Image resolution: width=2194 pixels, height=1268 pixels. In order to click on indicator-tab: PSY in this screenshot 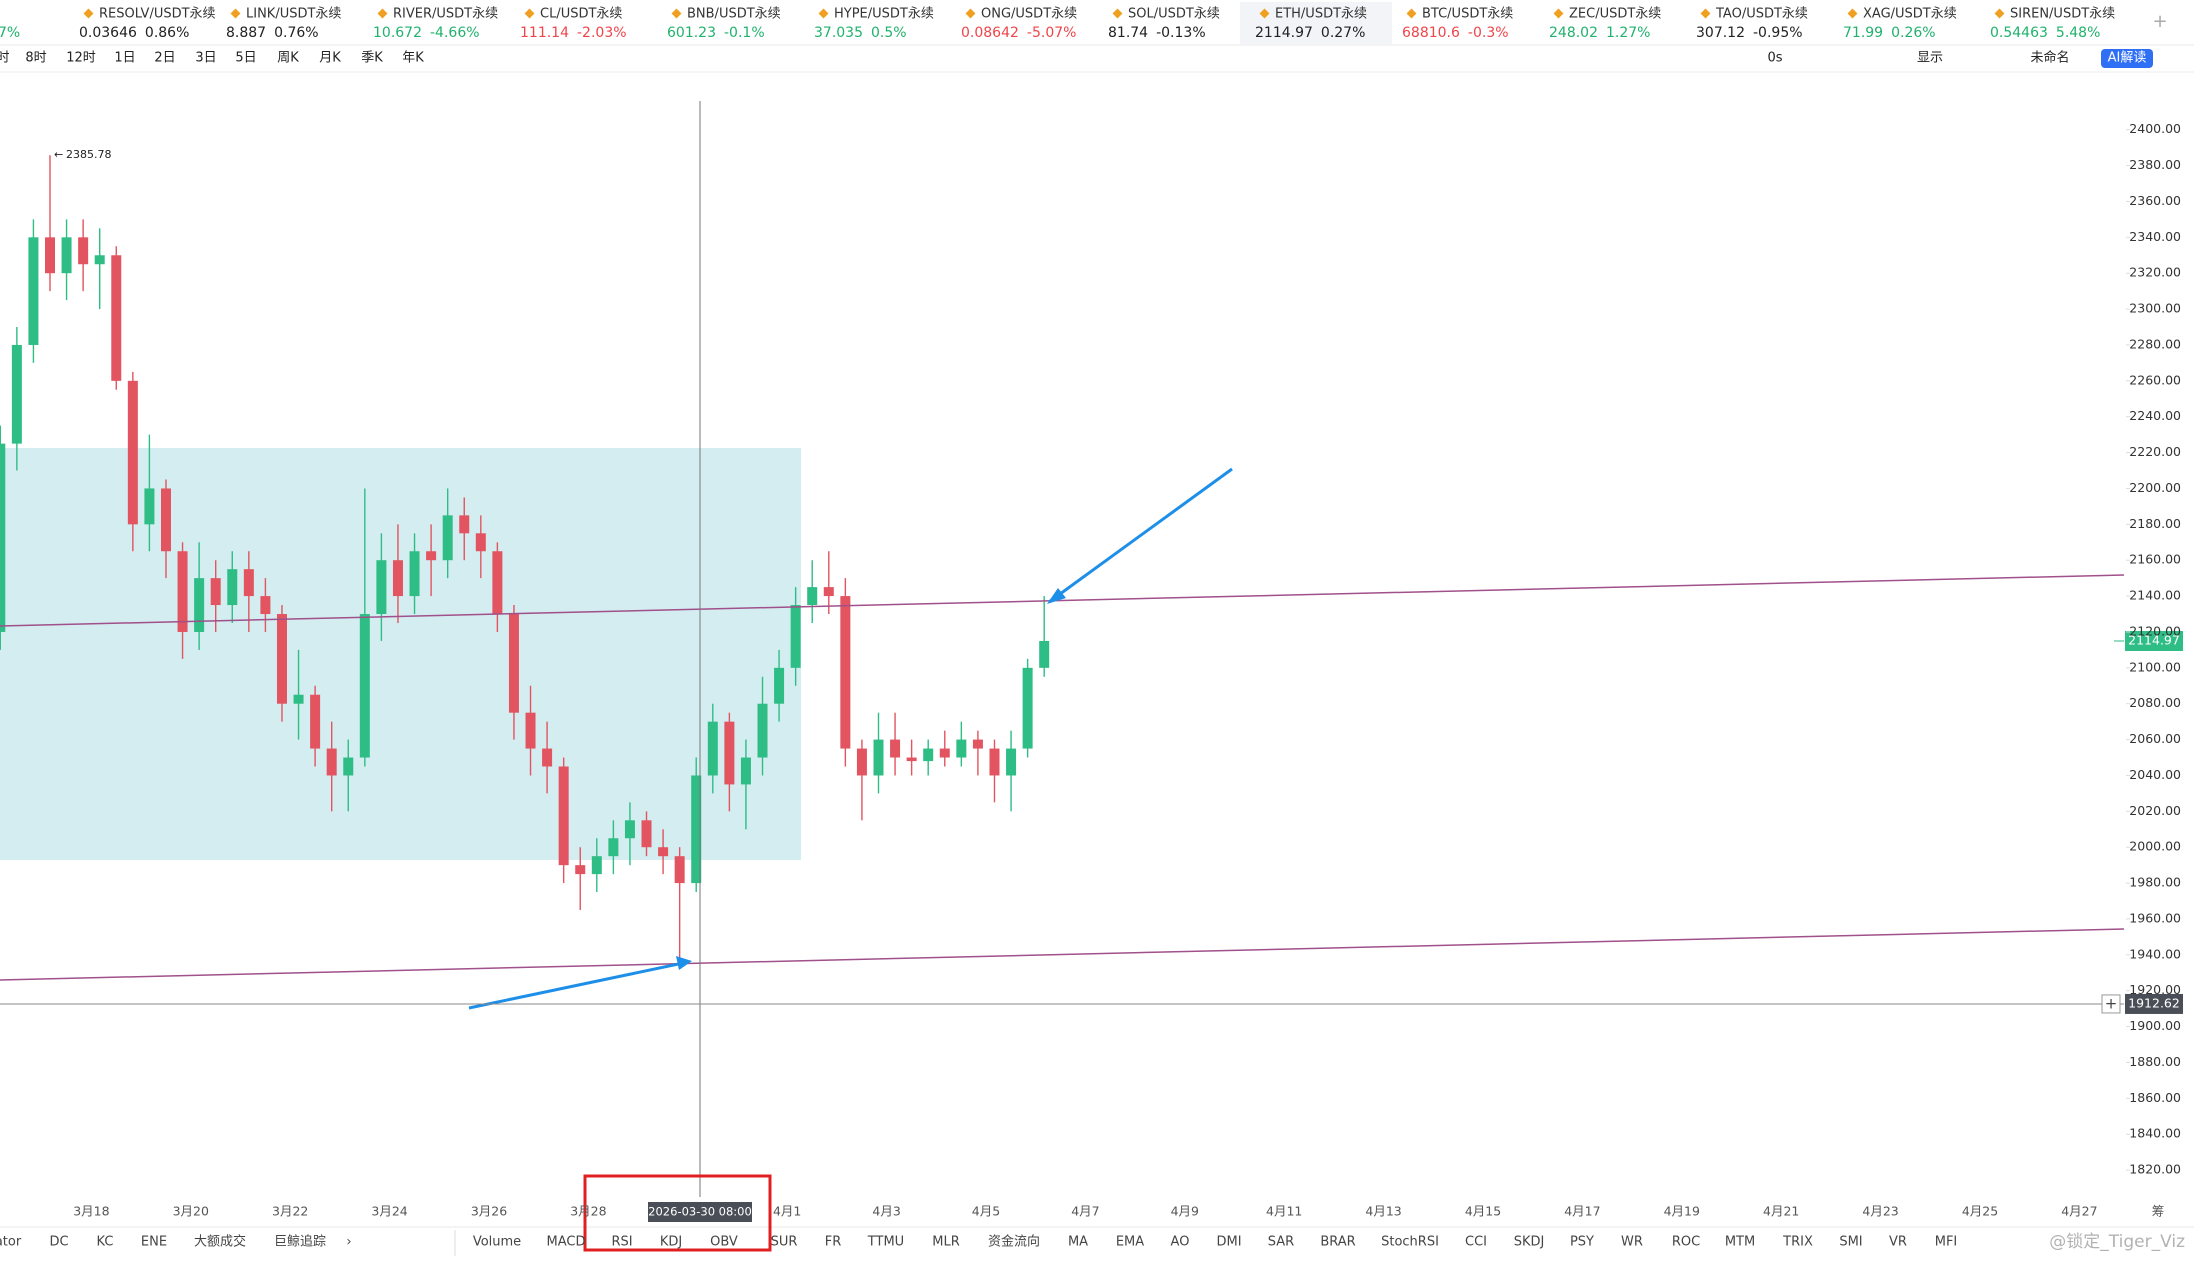, I will do `click(1582, 1242)`.